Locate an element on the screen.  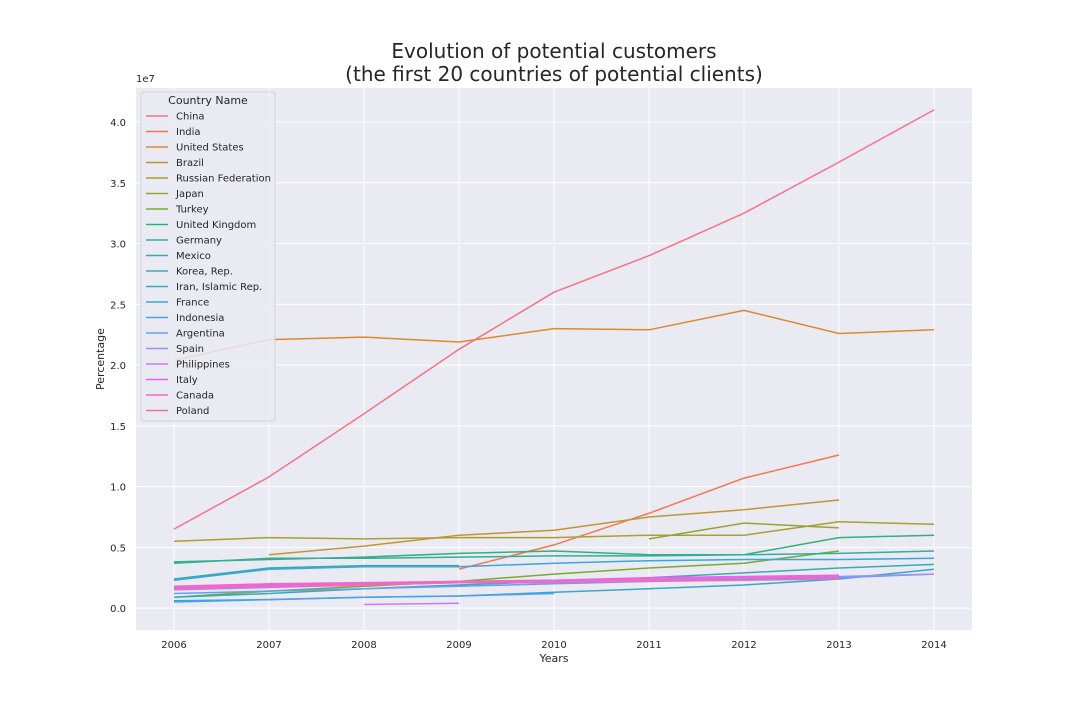
series-line-mexico is located at coordinates (316, 572).